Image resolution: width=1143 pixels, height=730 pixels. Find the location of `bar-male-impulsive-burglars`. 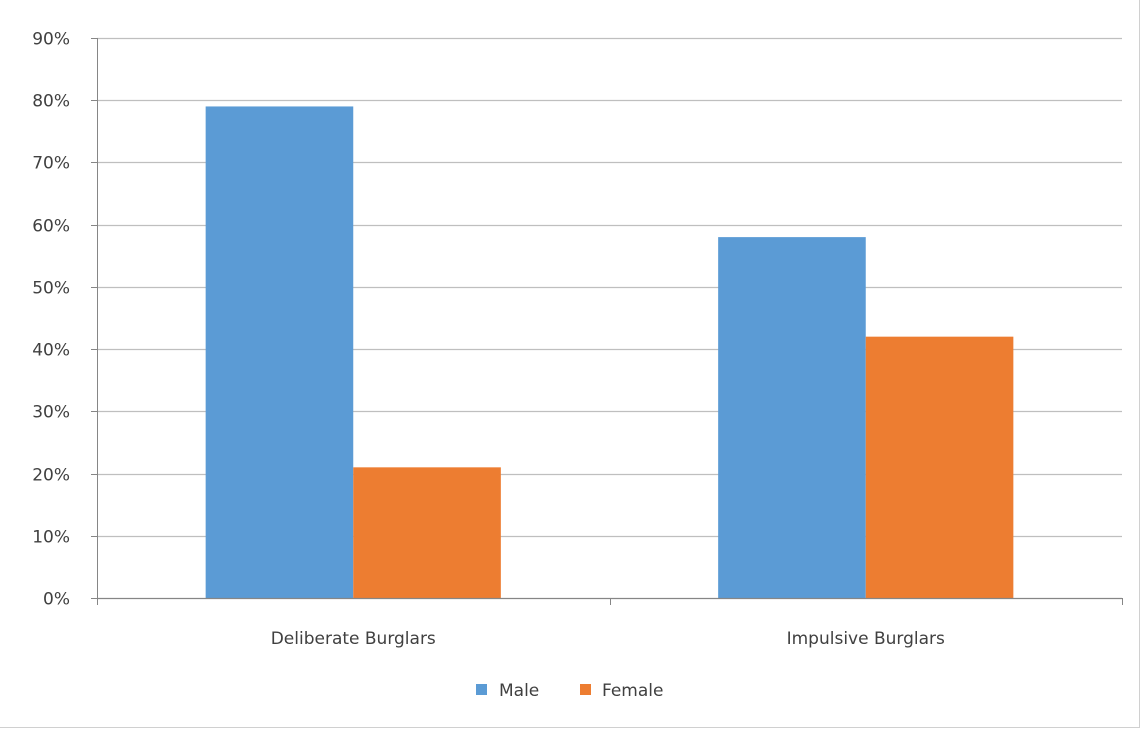

bar-male-impulsive-burglars is located at coordinates (792, 417).